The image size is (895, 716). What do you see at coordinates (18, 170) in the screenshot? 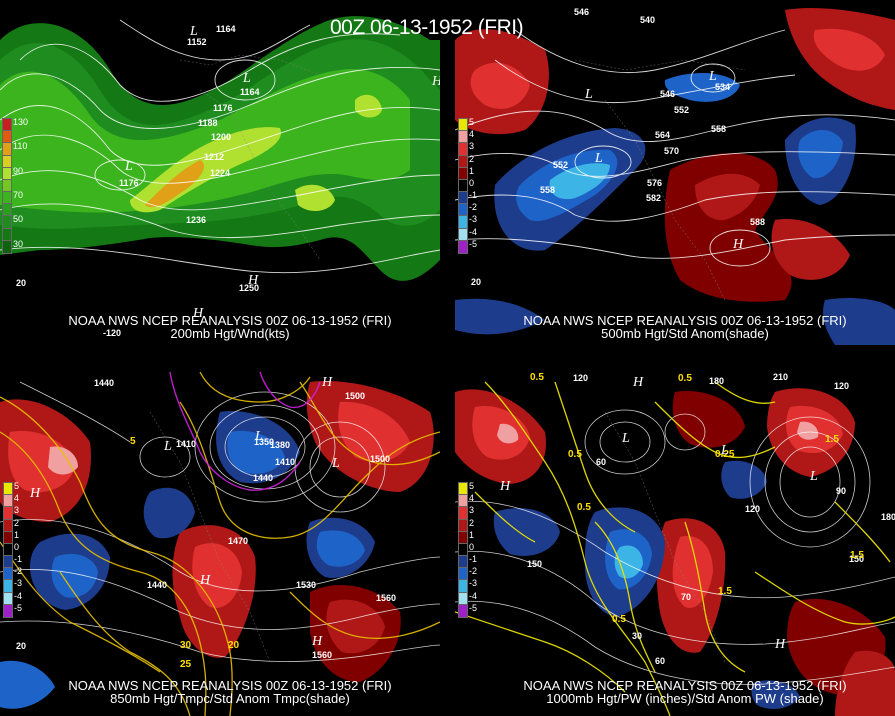
I see `colorbar-label: 90` at bounding box center [18, 170].